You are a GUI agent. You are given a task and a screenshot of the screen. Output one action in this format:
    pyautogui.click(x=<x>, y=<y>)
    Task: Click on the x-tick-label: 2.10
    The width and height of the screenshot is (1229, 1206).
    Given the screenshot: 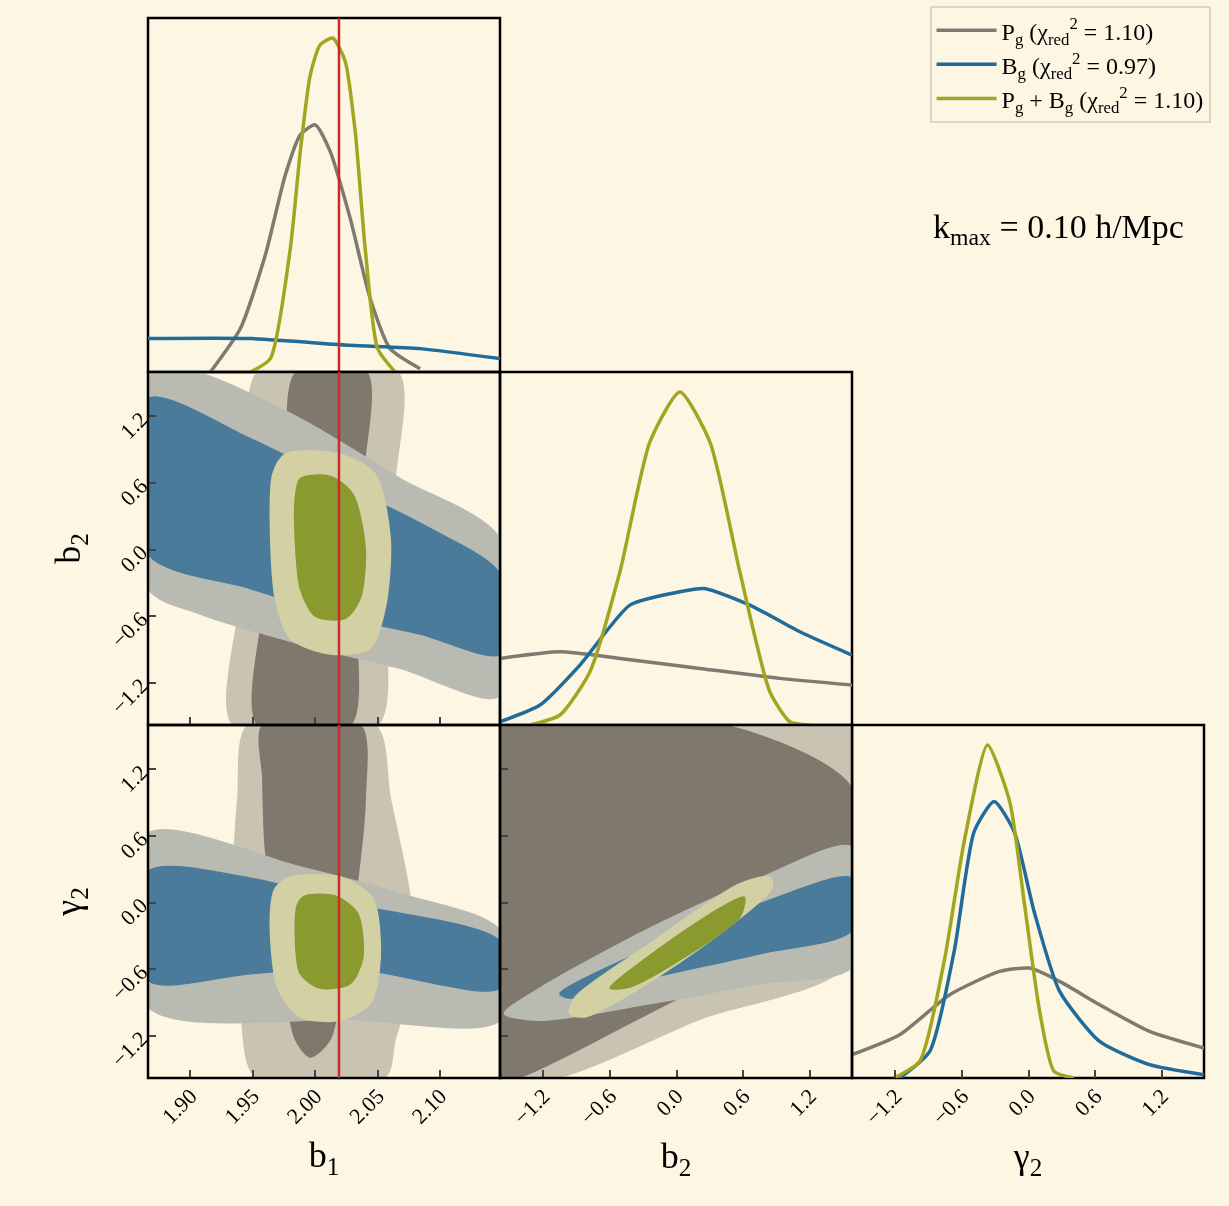 What is the action you would take?
    pyautogui.click(x=429, y=1106)
    